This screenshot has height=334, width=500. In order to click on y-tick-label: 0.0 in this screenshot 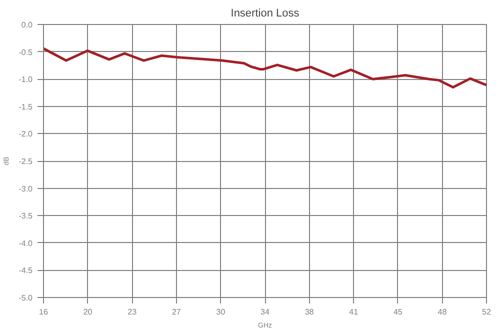, I will do `click(27, 25)`.